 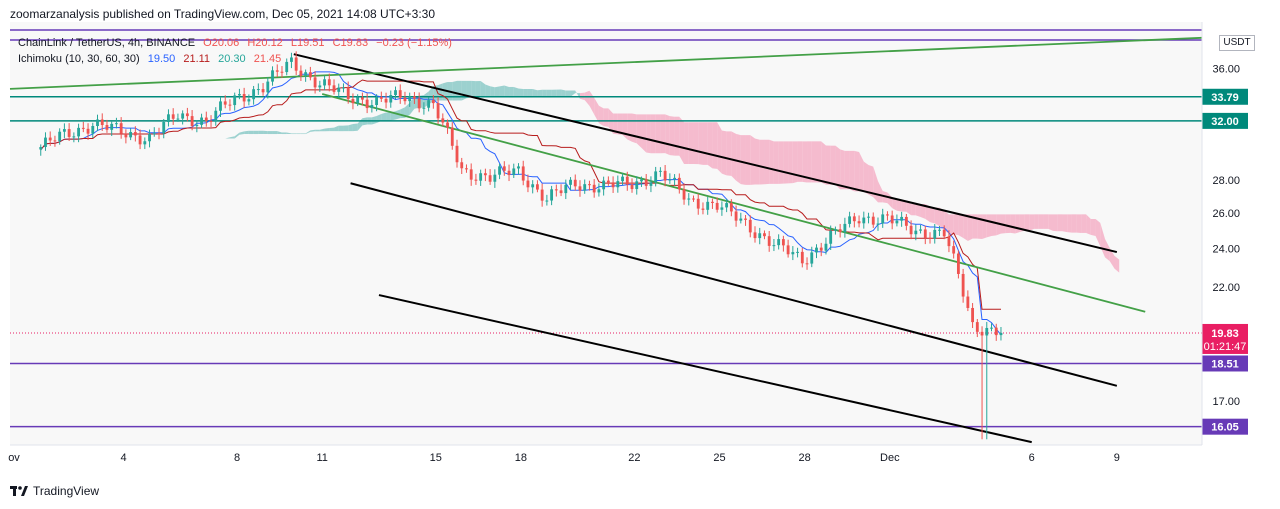 What do you see at coordinates (605, 454) in the screenshot?
I see `x-axis: ov 4 8 11 15 18 22 25 28 Dec 6 9` at bounding box center [605, 454].